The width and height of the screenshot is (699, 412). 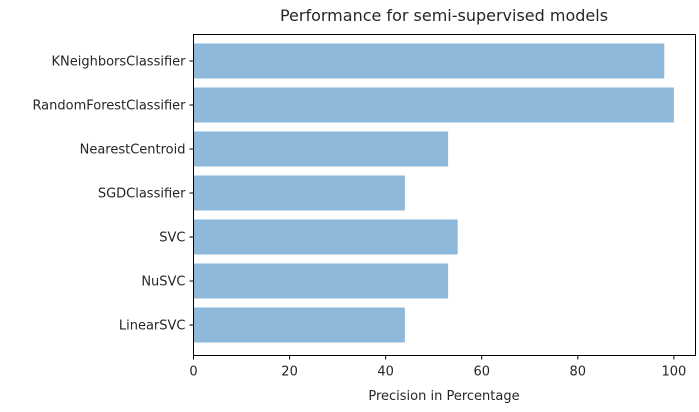 What do you see at coordinates (299, 193) in the screenshot?
I see `bar-sgdclassifier` at bounding box center [299, 193].